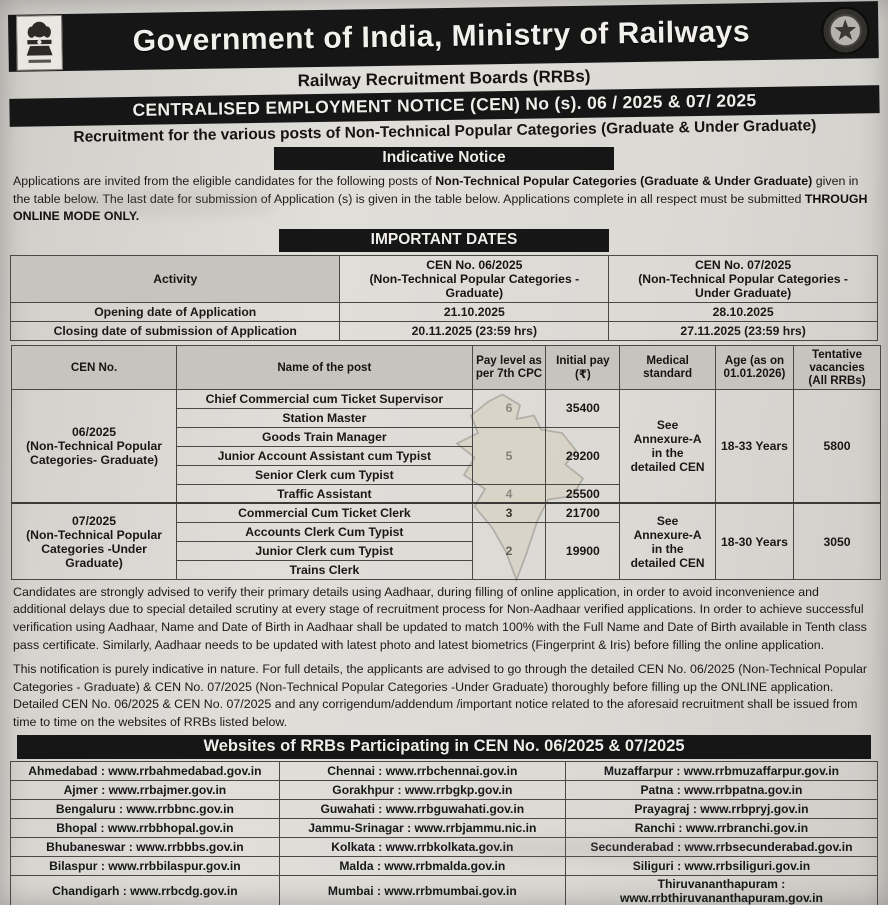 The height and width of the screenshot is (905, 888). What do you see at coordinates (324, 550) in the screenshot?
I see `post-name: Junior Clerk cum Typist` at bounding box center [324, 550].